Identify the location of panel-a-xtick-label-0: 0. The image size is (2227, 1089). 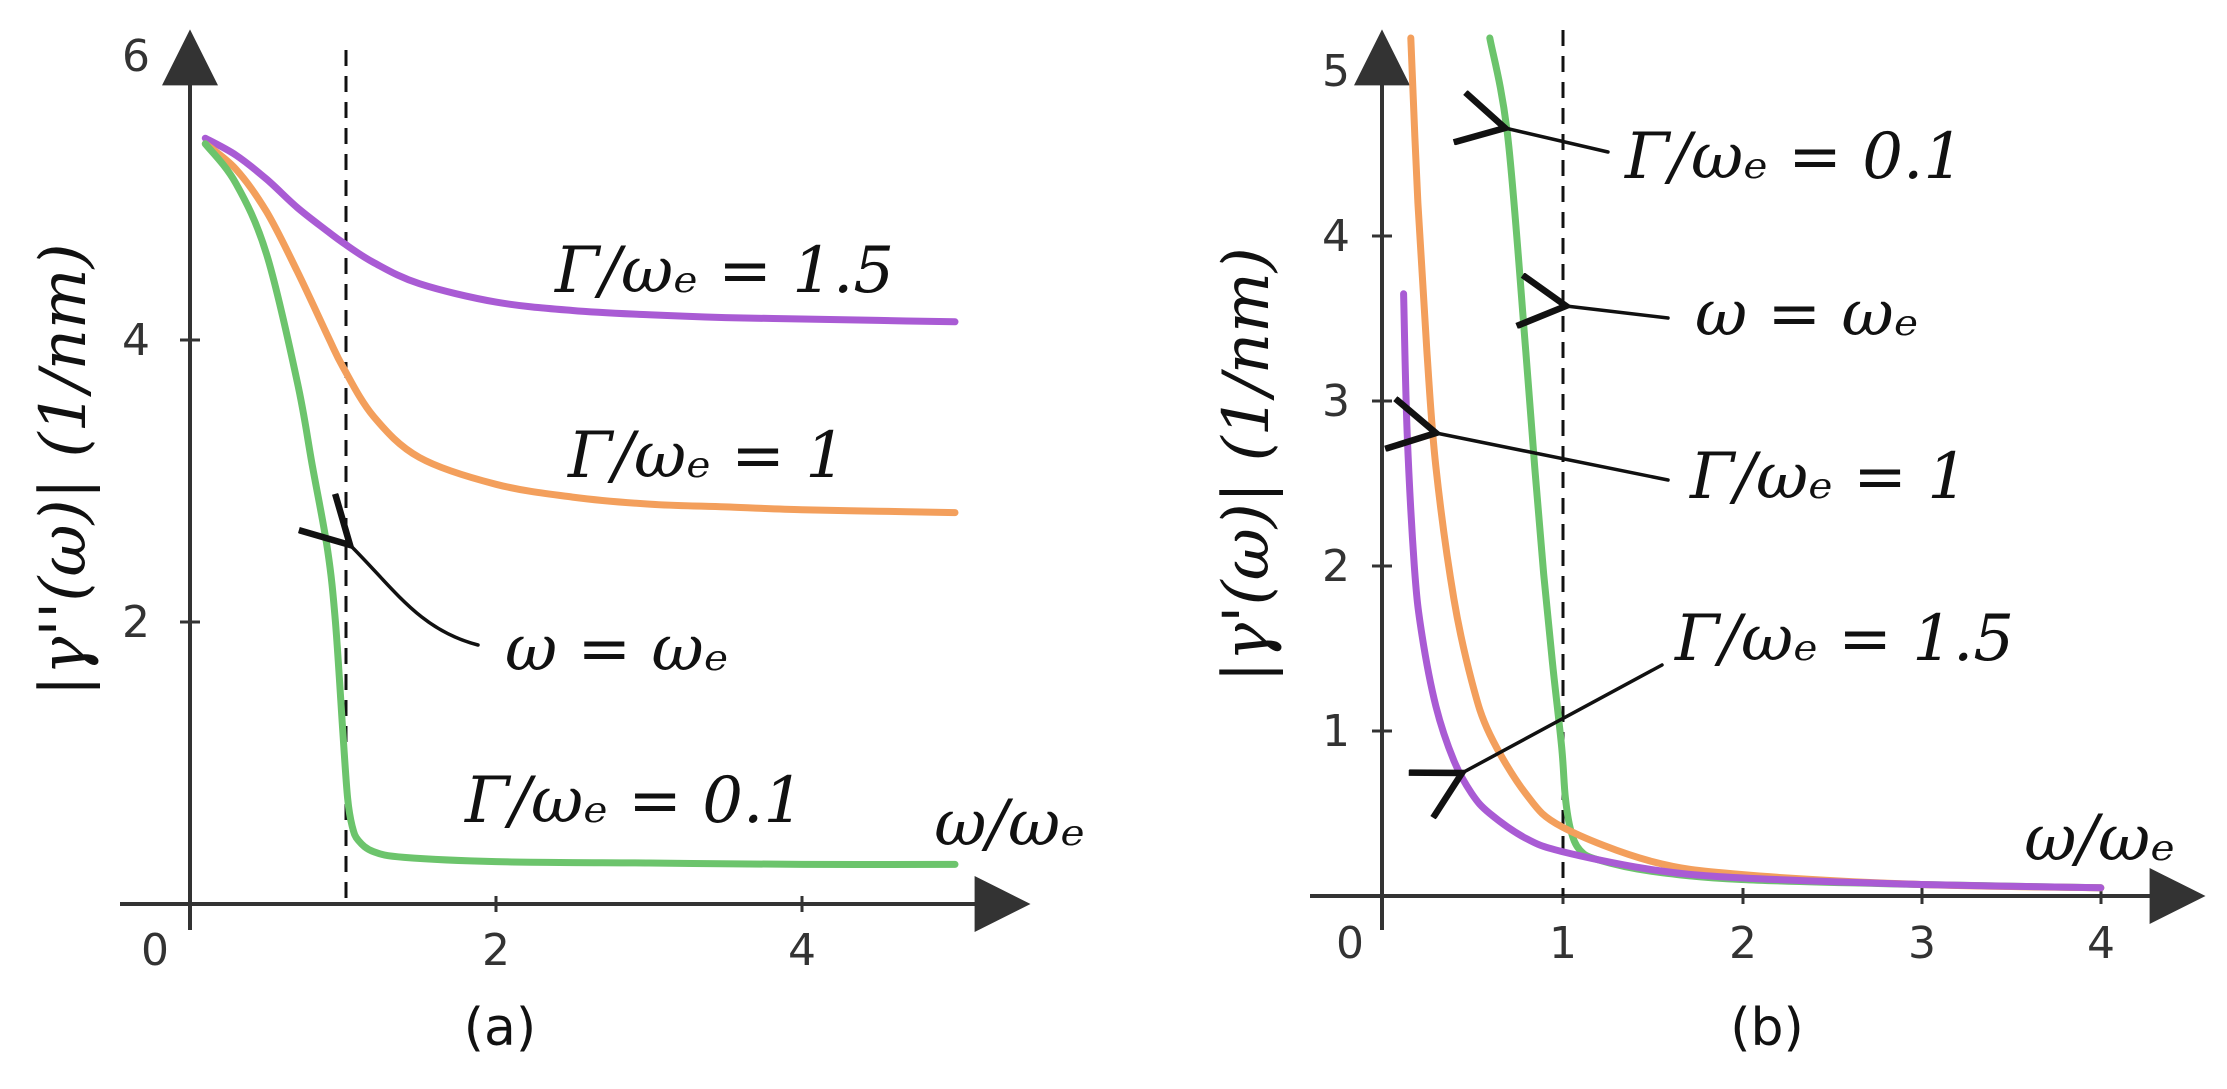
(155, 950).